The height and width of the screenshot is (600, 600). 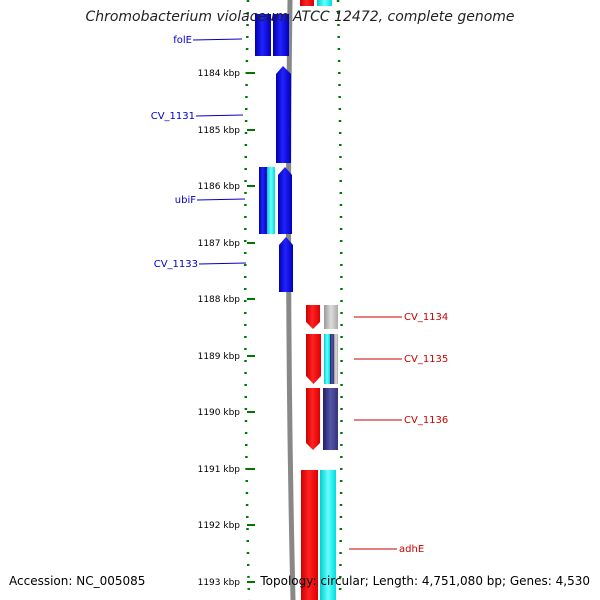 I want to click on gene-fole-cog, so click(x=263, y=35).